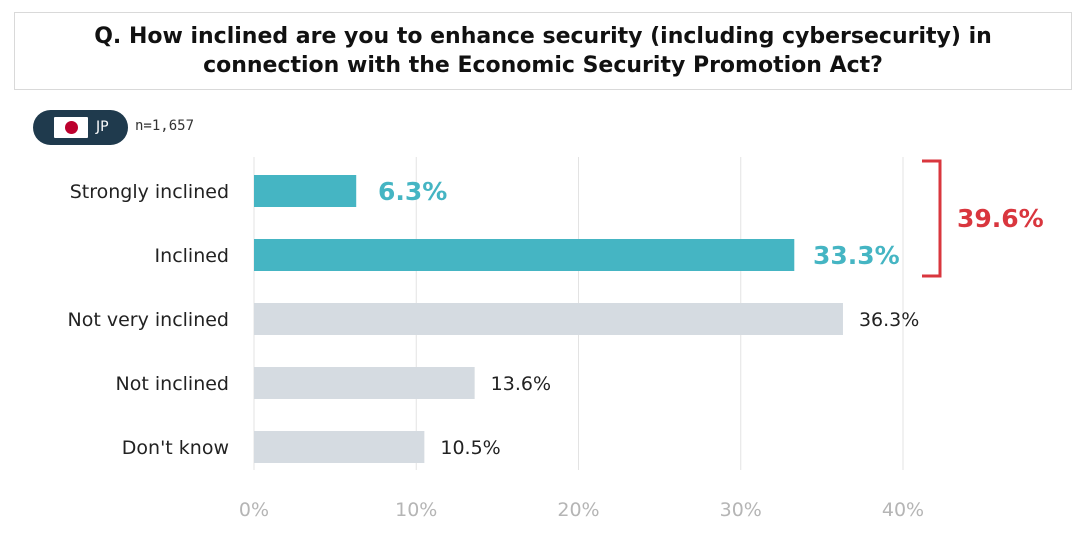  I want to click on x-tick-label: 20%, so click(578, 510).